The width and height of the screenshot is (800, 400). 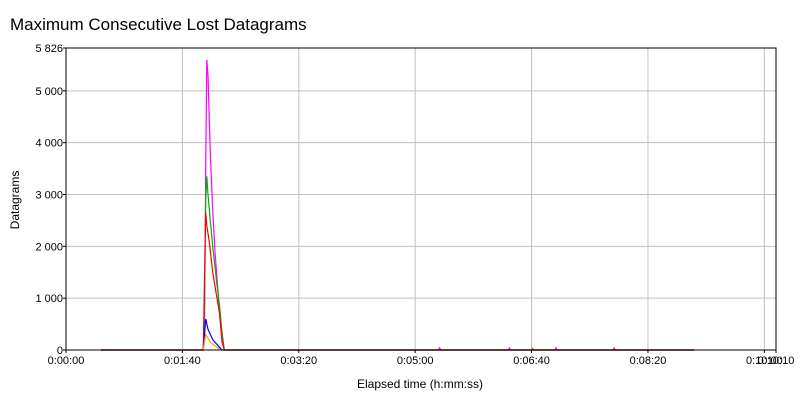 I want to click on y-tick-label: 5 826, so click(x=49, y=49).